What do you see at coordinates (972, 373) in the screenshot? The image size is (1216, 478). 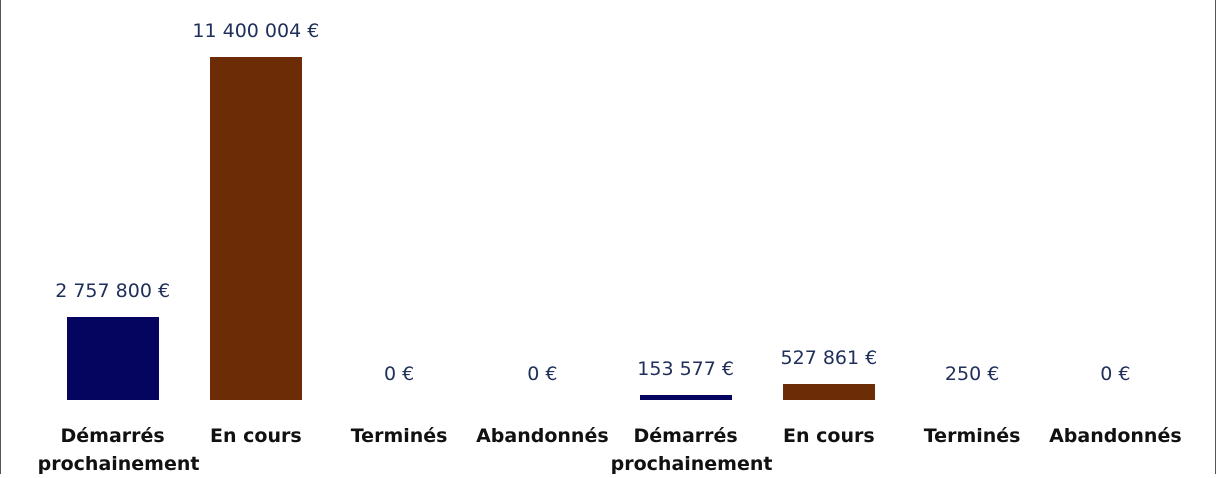 I see `value-label: 250 €` at bounding box center [972, 373].